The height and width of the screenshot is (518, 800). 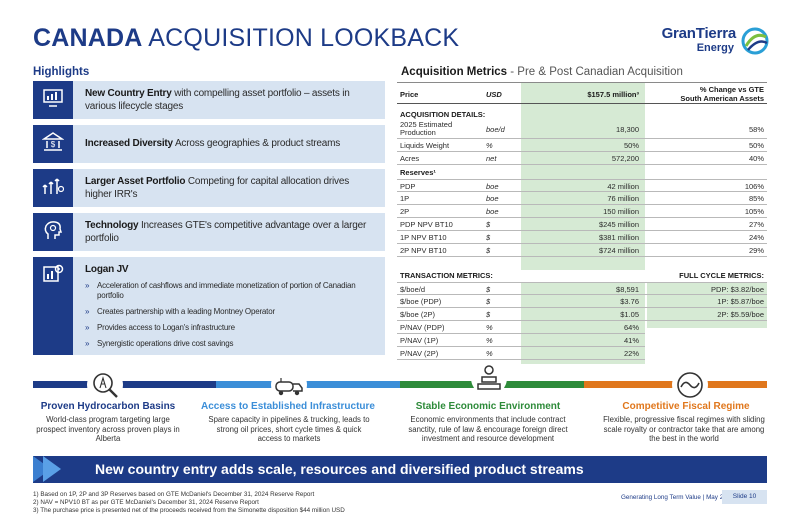 I want to click on magnifier-rig-icon, so click(x=105, y=385).